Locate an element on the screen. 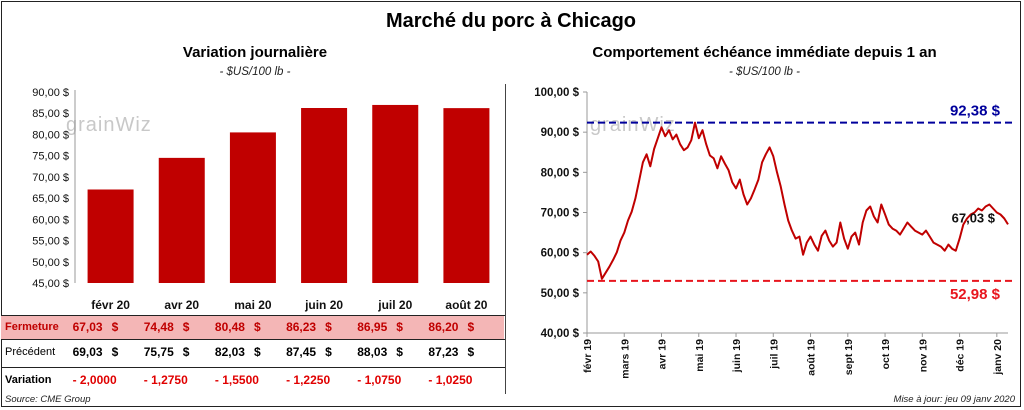 The width and height of the screenshot is (1024, 410). y-tick-label: 75,00 $ is located at coordinates (50, 157).